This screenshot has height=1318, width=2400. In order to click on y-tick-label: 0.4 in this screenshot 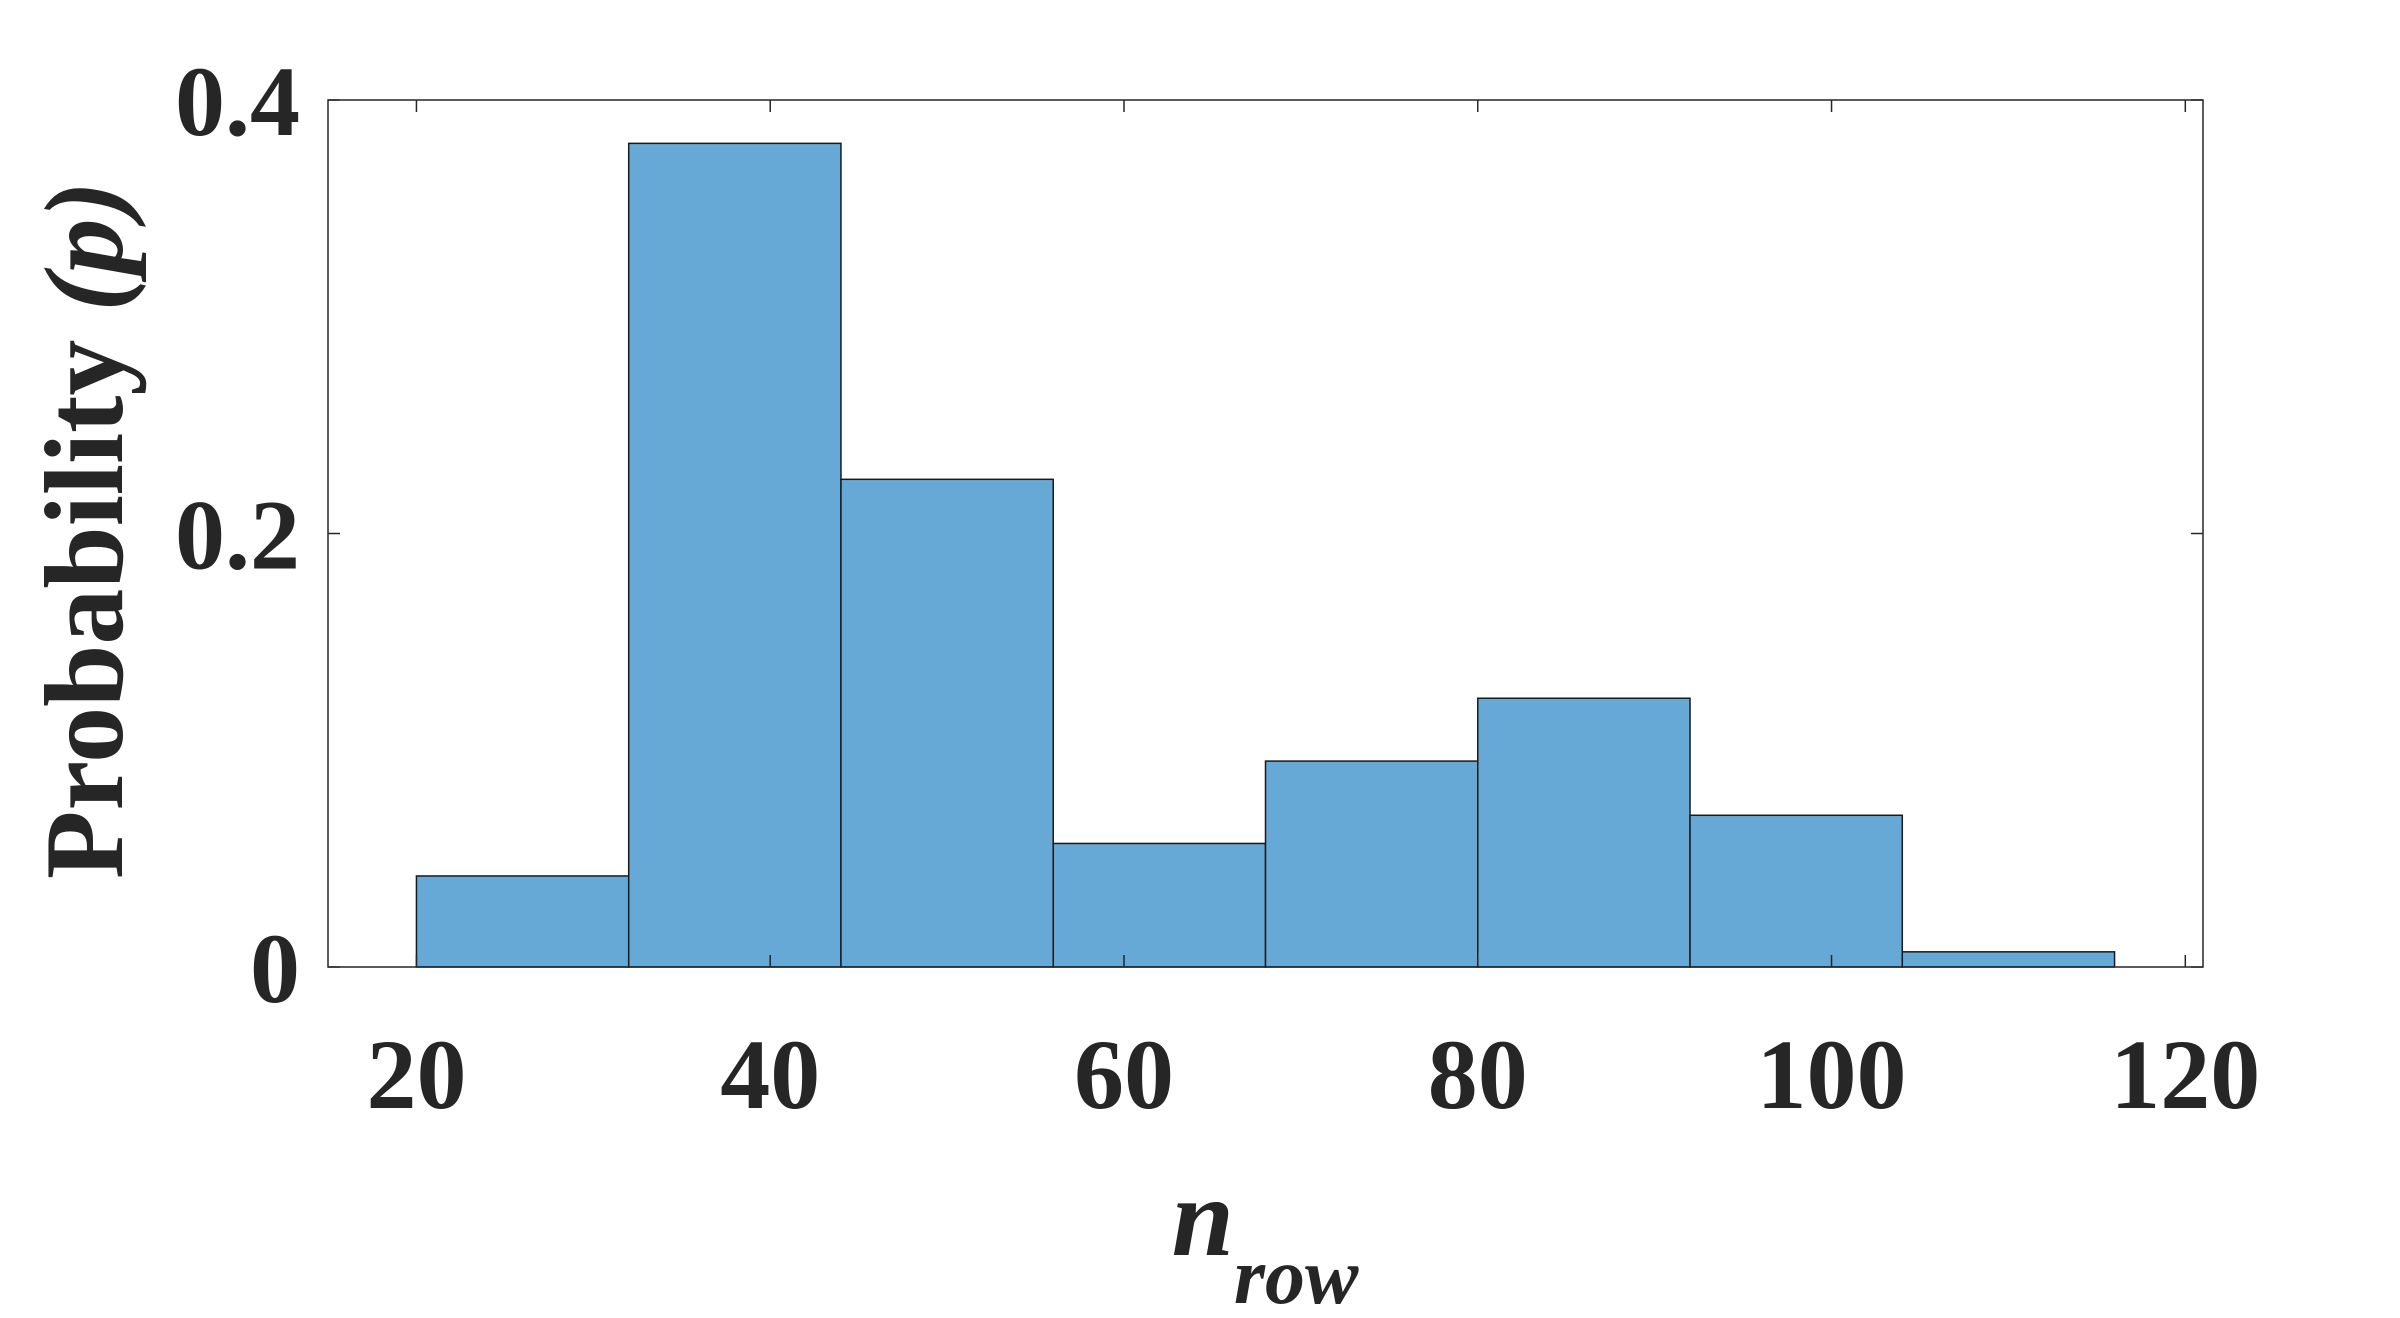, I will do `click(237, 101)`.